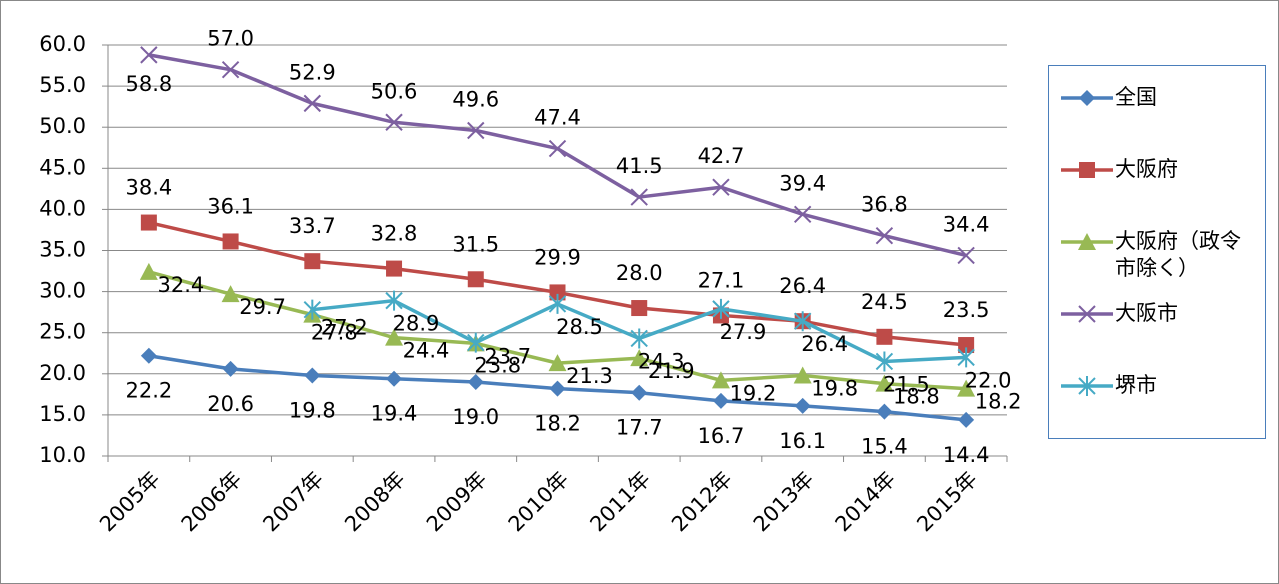  Describe the element at coordinates (262, 307) in the screenshot. I see `data-label: 29.7` at that location.